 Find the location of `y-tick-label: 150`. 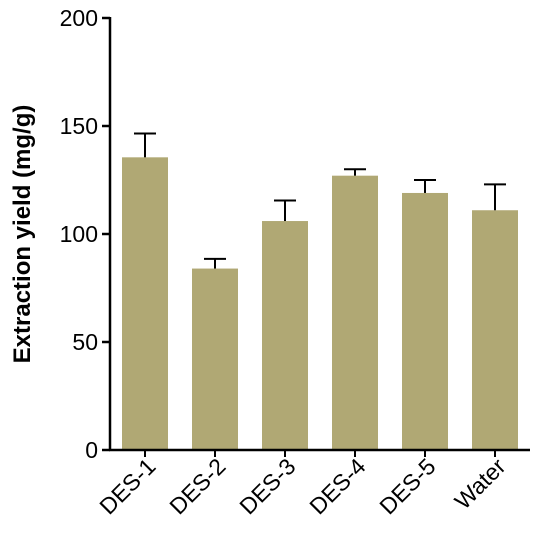

y-tick-label: 150 is located at coordinates (79, 126).